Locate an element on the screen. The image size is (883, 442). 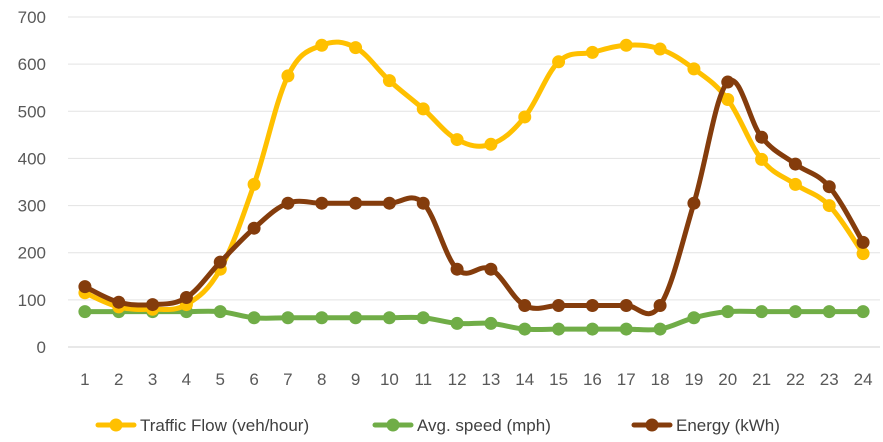
x-tick-label: 24 is located at coordinates (863, 379).